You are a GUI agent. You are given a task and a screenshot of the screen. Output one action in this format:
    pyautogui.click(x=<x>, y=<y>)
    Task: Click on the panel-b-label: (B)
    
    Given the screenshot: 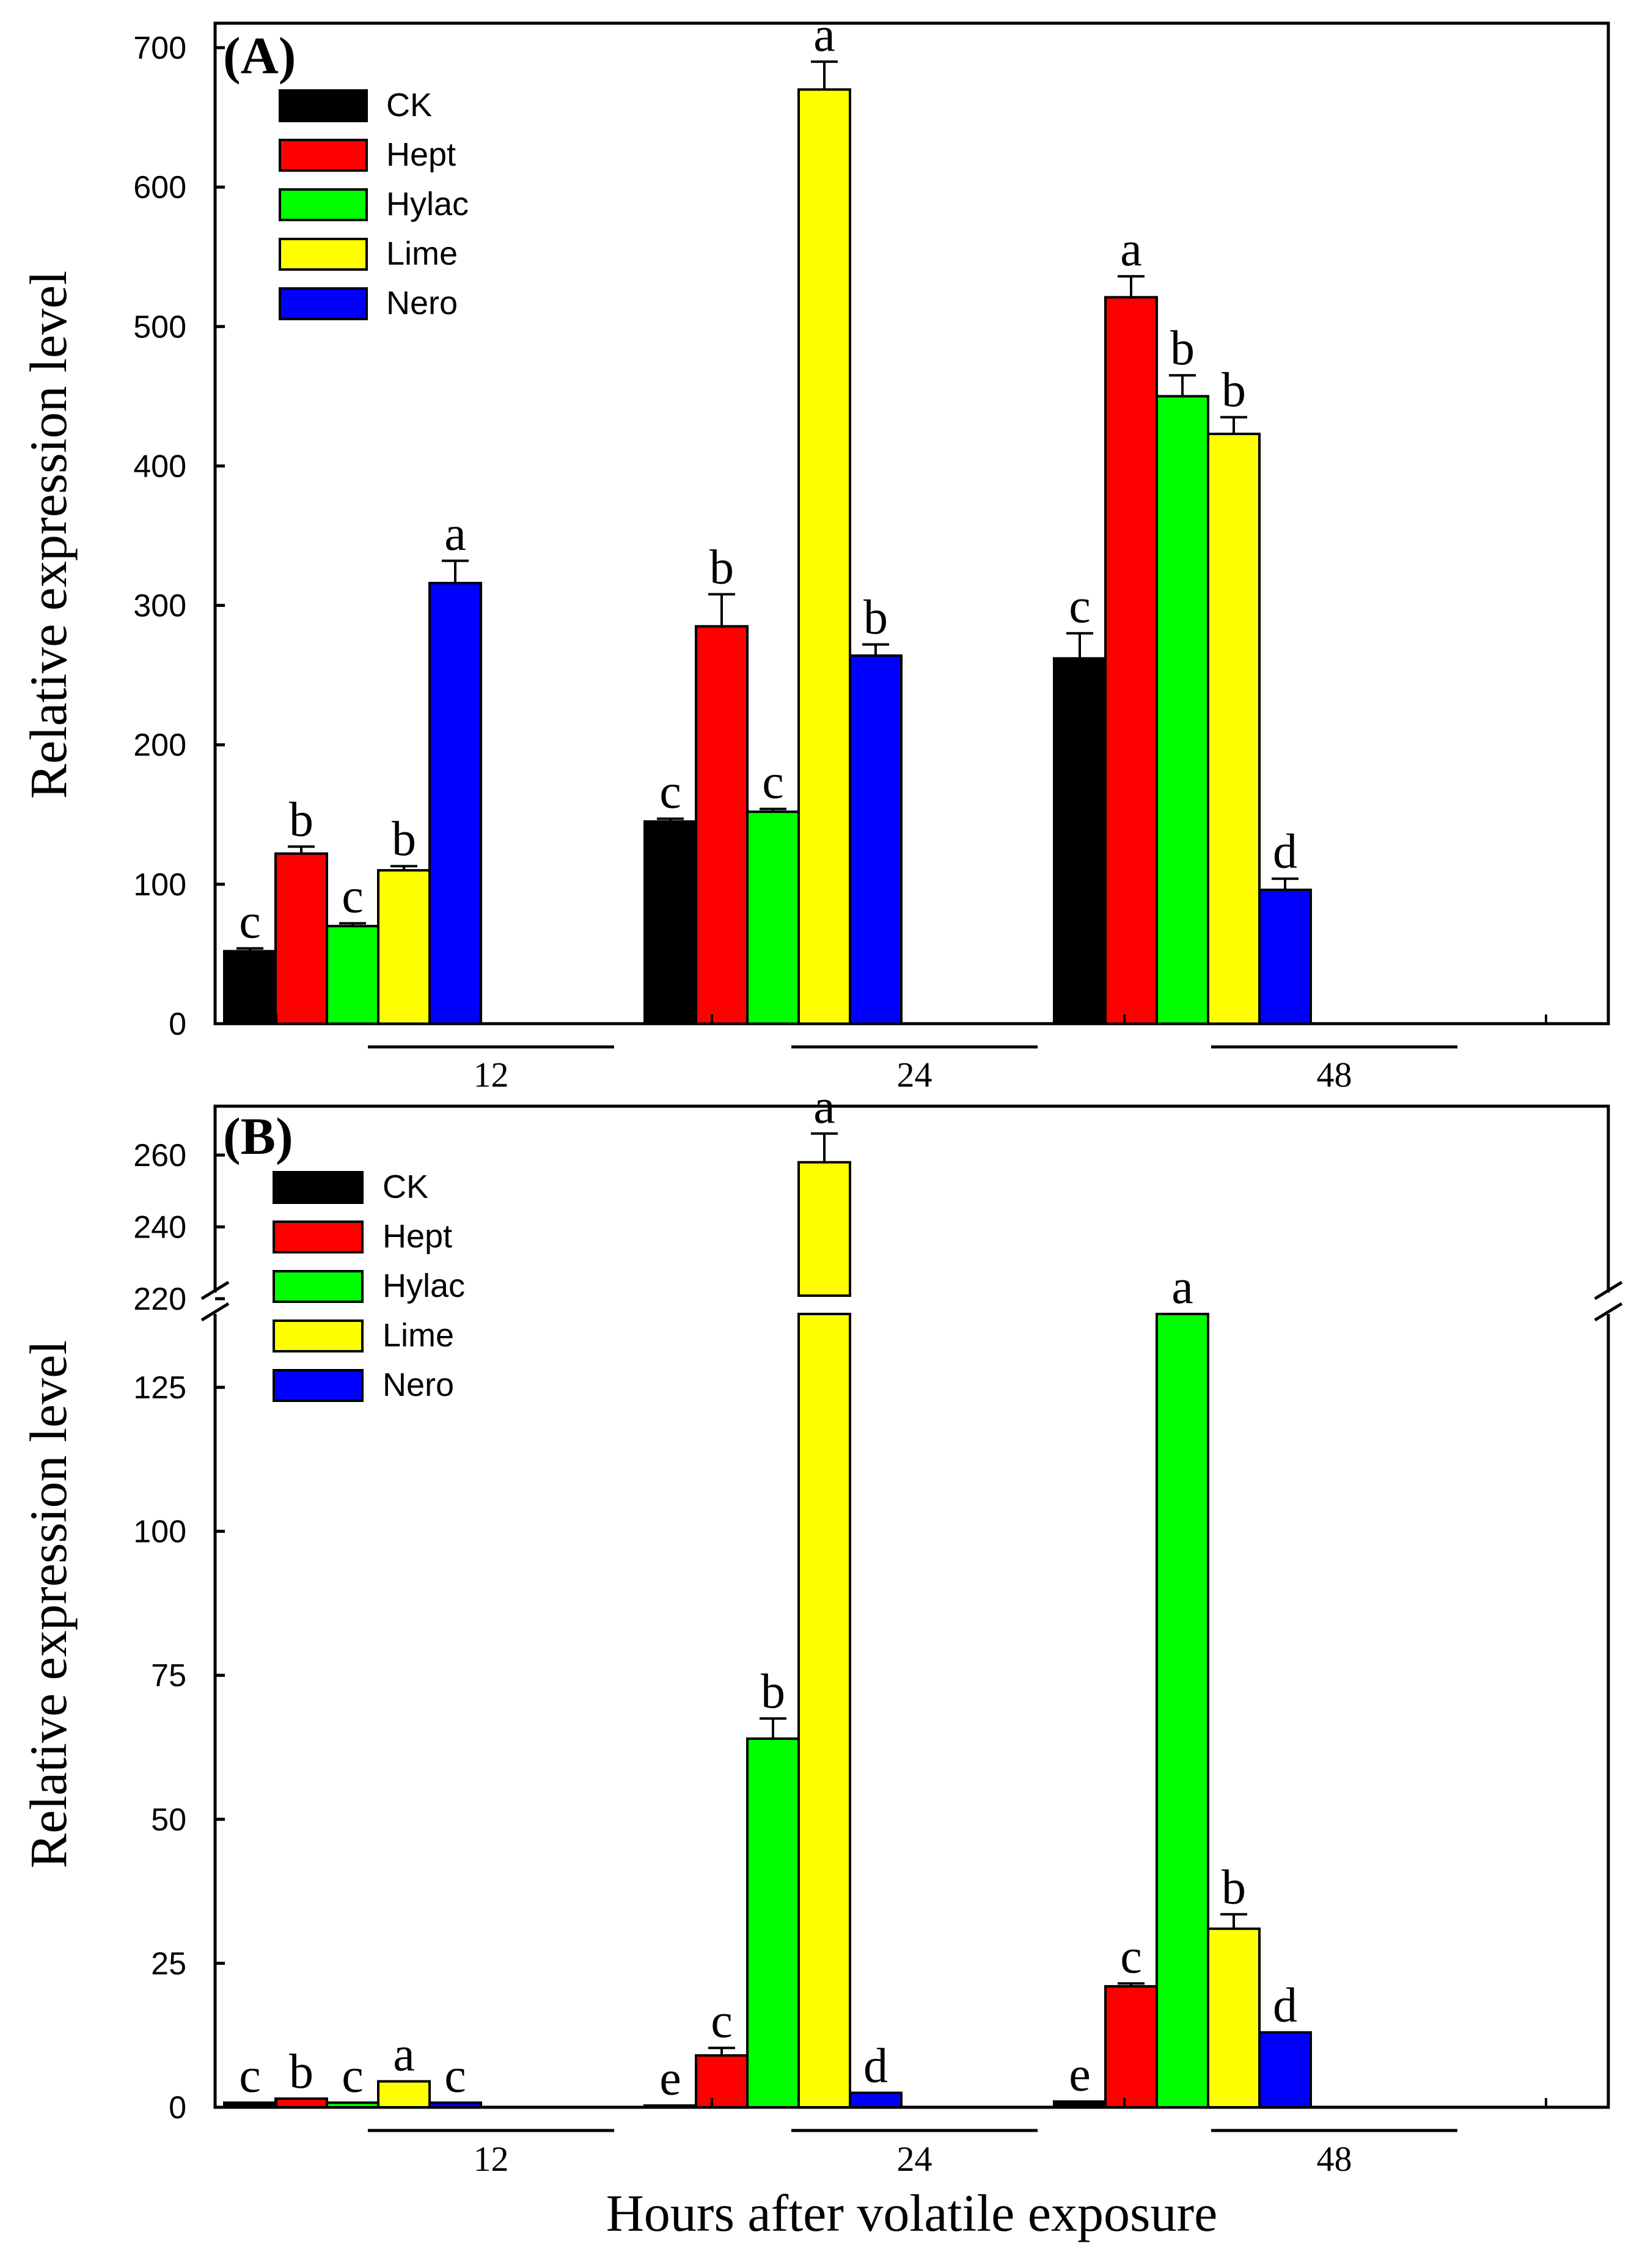 What is the action you would take?
    pyautogui.click(x=258, y=1136)
    